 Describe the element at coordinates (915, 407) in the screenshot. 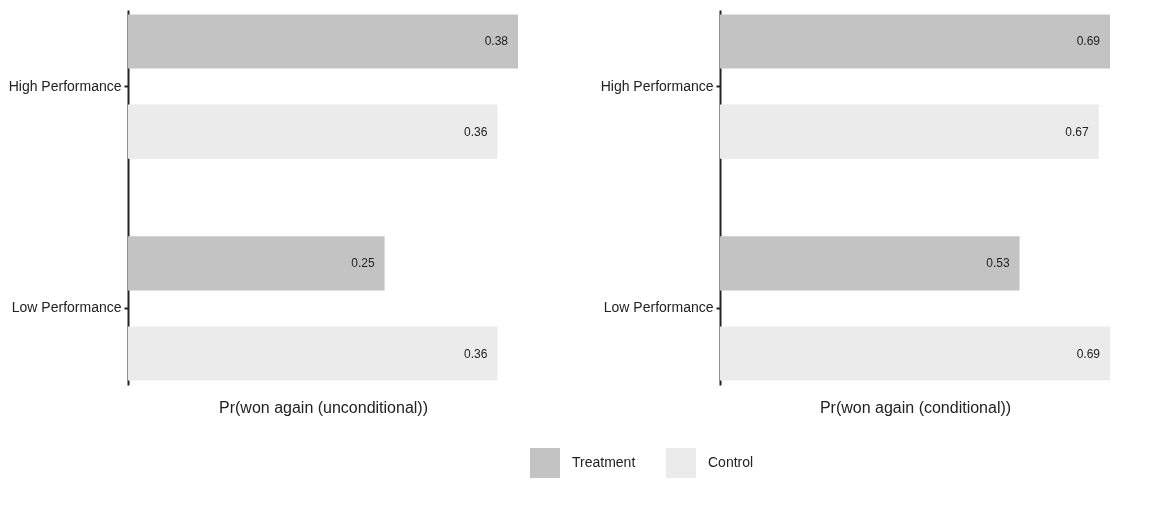

I see `x-axis-title: Pr(won again (conditional))` at that location.